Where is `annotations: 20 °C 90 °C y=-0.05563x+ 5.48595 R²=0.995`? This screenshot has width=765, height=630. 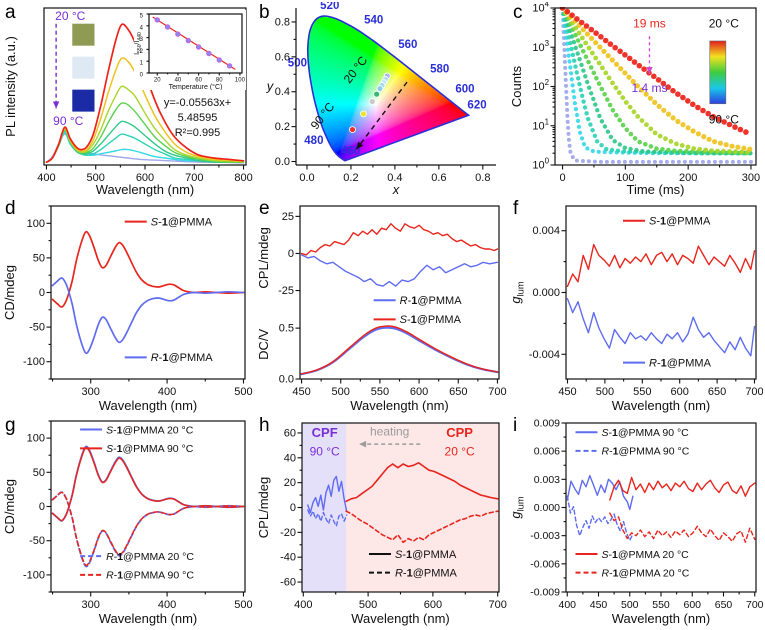 annotations: 20 °C 90 °C y=-0.05563x+ 5.48595 R²=0.995 is located at coordinates (141, 74).